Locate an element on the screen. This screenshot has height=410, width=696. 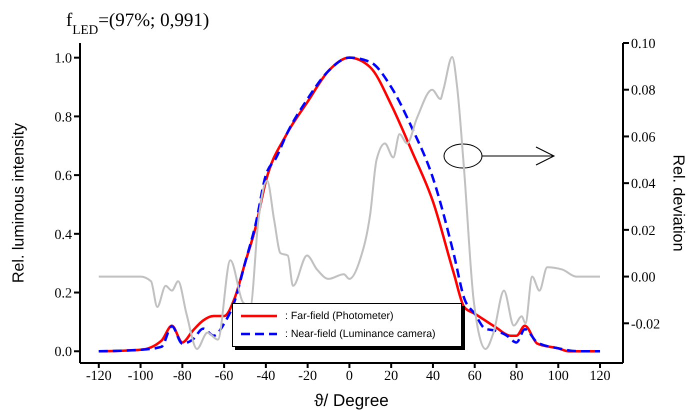
x-axis-title: ϑ/ Degree is located at coordinates (351, 400).